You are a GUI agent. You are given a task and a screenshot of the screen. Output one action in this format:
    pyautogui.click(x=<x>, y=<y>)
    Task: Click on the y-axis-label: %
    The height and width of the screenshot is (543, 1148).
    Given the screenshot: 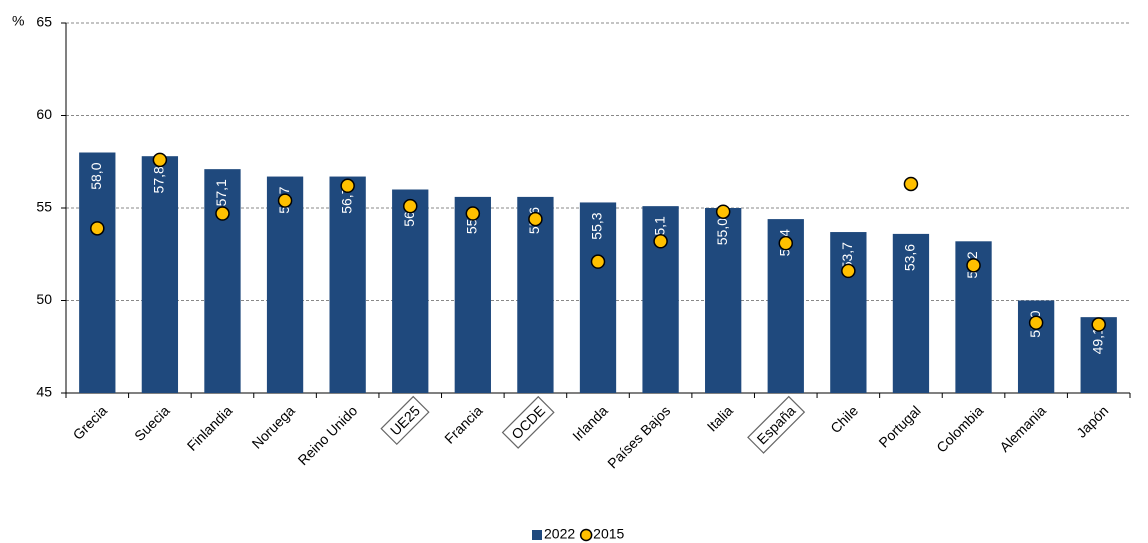 What is the action you would take?
    pyautogui.click(x=18, y=21)
    